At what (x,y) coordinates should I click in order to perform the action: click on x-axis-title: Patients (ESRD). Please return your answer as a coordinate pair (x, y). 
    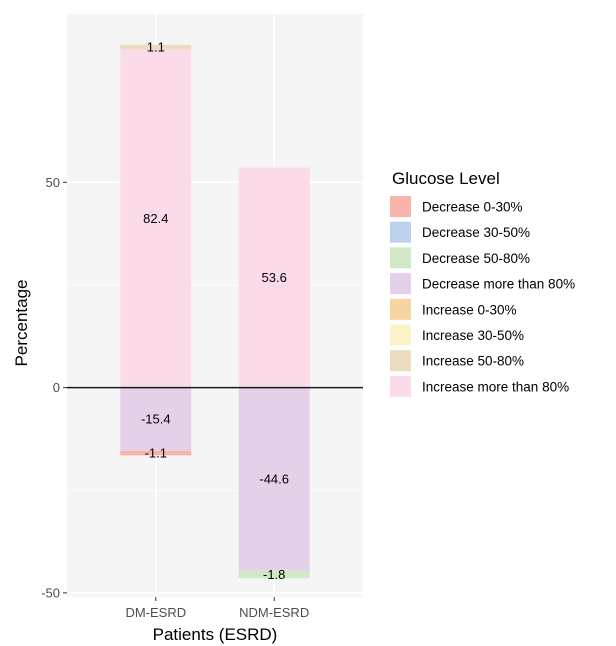
    Looking at the image, I should click on (215, 634).